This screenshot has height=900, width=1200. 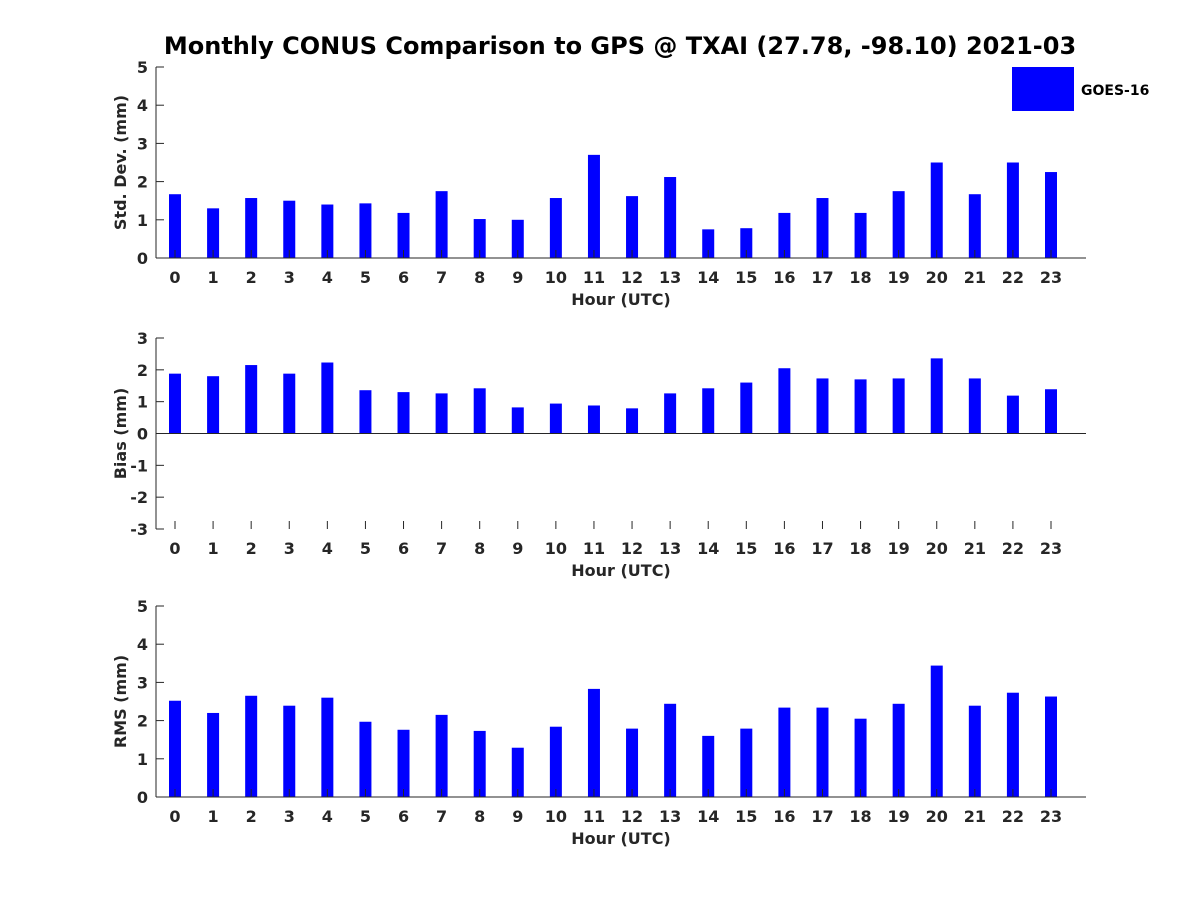 What do you see at coordinates (860, 548) in the screenshot?
I see `x-tick-label: 18` at bounding box center [860, 548].